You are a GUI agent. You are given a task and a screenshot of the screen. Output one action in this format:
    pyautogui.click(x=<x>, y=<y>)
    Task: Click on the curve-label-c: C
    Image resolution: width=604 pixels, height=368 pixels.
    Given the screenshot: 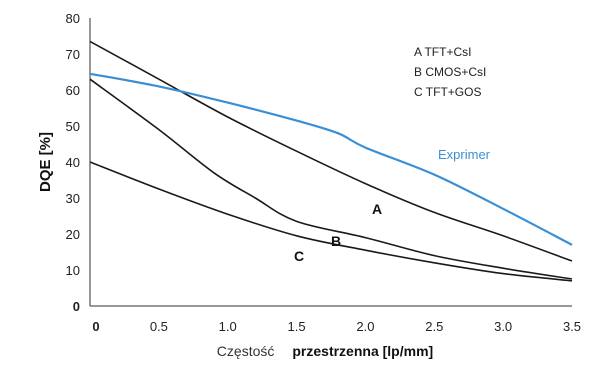 What is the action you would take?
    pyautogui.click(x=299, y=256)
    